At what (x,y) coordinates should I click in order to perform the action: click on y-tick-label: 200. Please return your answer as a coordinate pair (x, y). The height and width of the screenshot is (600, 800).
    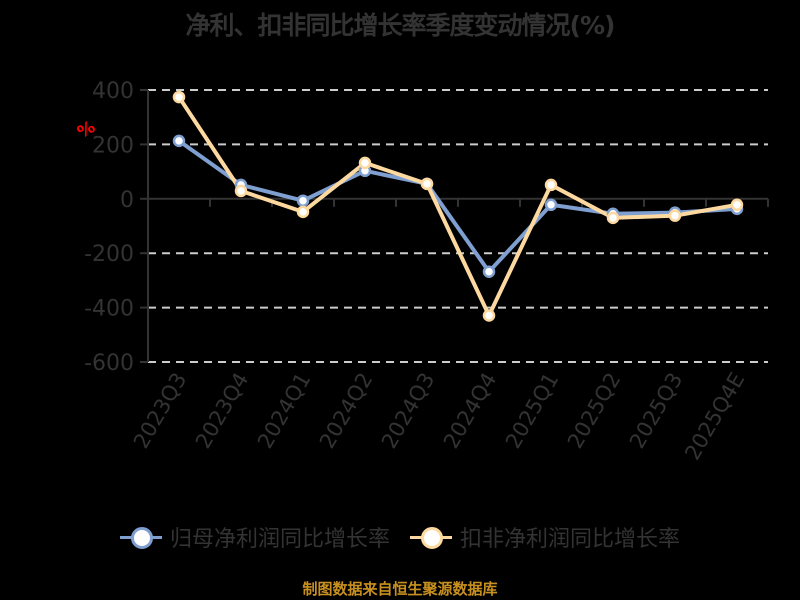
    Looking at the image, I should click on (113, 145).